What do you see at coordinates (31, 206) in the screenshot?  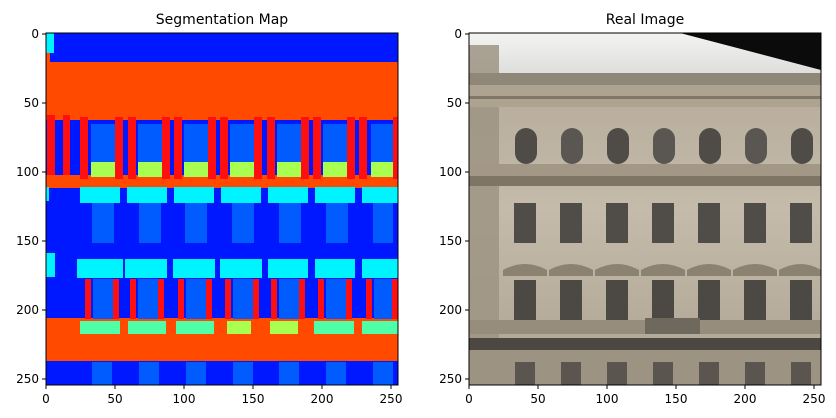 I see `segmentation-y-axis: 0 50 100 150 200 250` at bounding box center [31, 206].